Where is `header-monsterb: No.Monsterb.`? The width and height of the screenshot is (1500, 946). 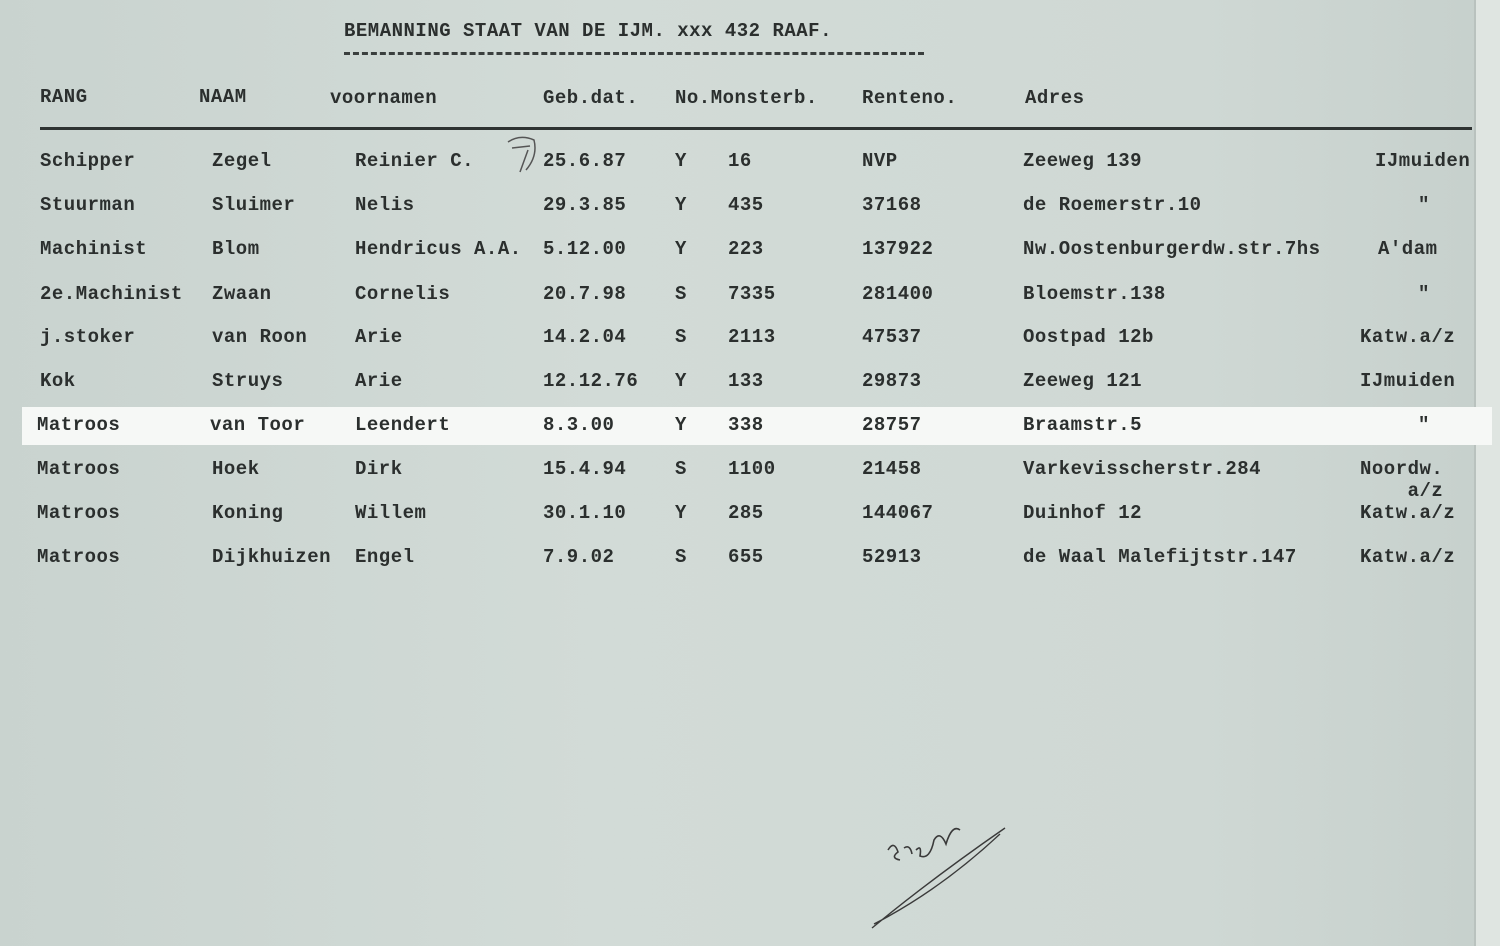
header-monsterb: No.Monsterb. is located at coordinates (746, 98).